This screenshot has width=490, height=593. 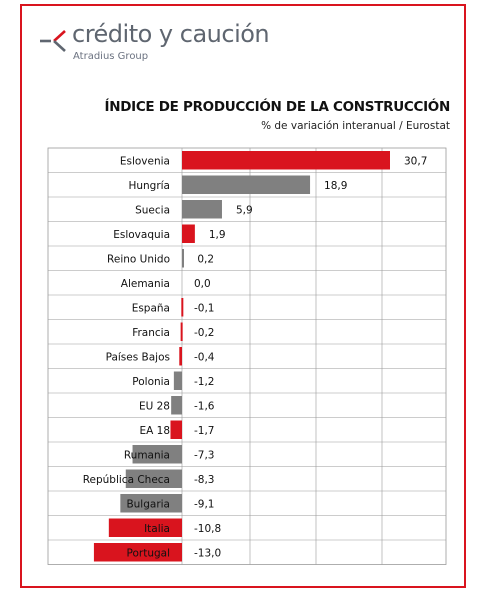 What do you see at coordinates (207, 529) in the screenshot?
I see `value-label: -10,8` at bounding box center [207, 529].